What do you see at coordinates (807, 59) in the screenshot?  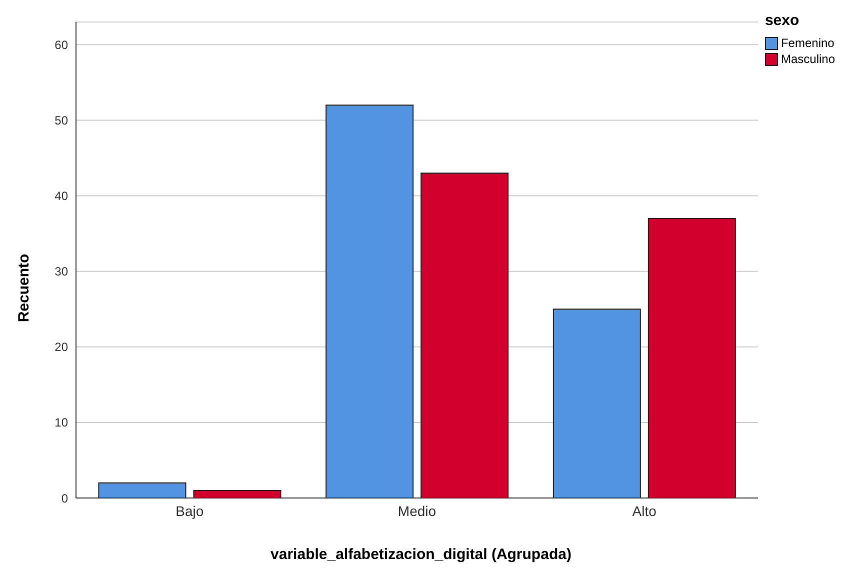 I see `legend-label: Masculino` at bounding box center [807, 59].